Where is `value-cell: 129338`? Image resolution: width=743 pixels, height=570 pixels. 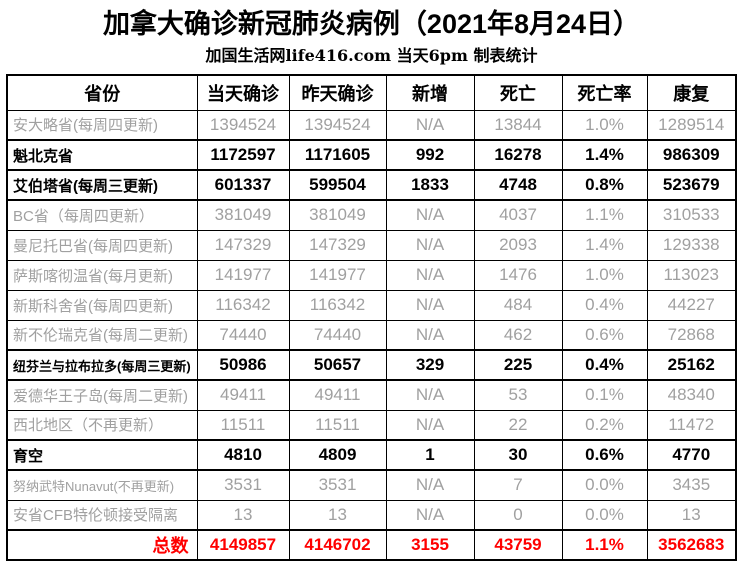 value-cell: 129338 is located at coordinates (691, 245).